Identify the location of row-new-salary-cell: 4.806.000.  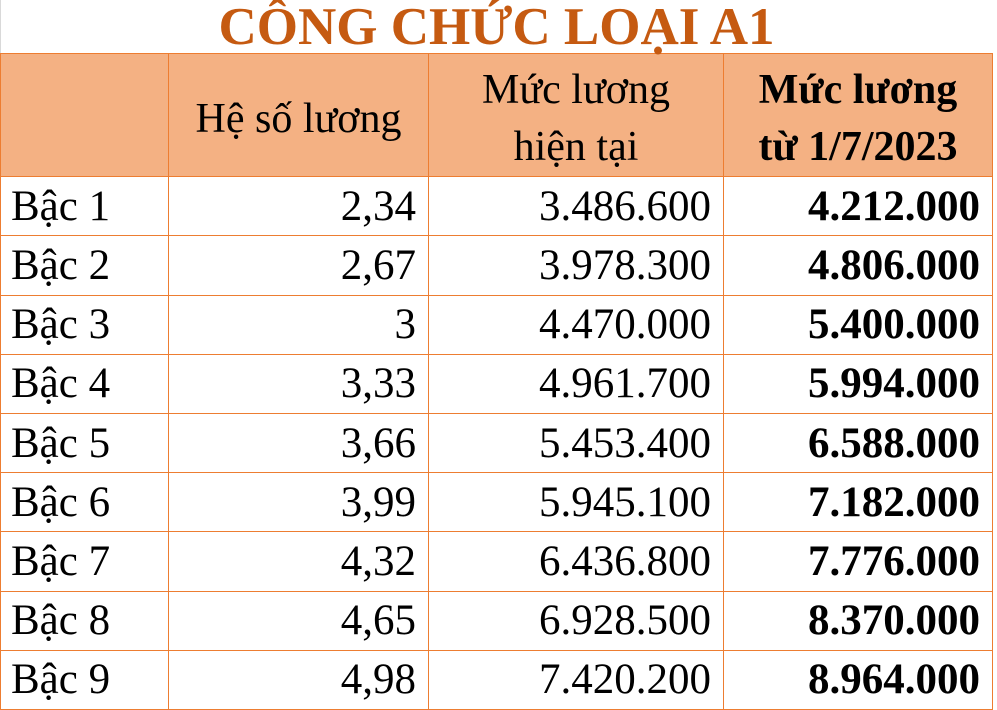
(858, 265).